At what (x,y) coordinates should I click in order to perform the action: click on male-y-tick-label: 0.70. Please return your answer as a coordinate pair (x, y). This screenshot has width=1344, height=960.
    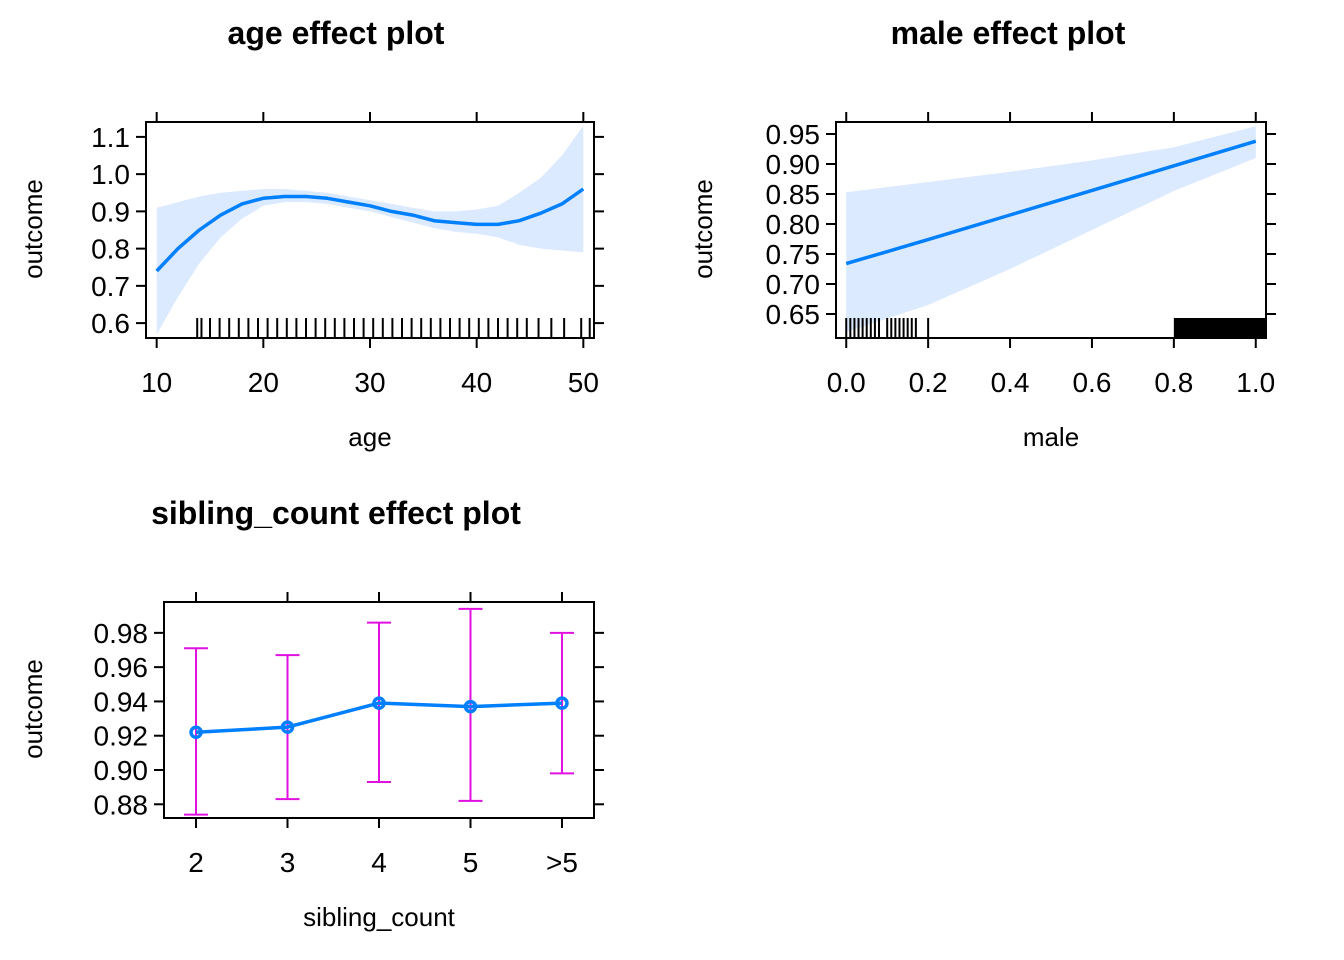
    Looking at the image, I should click on (793, 284).